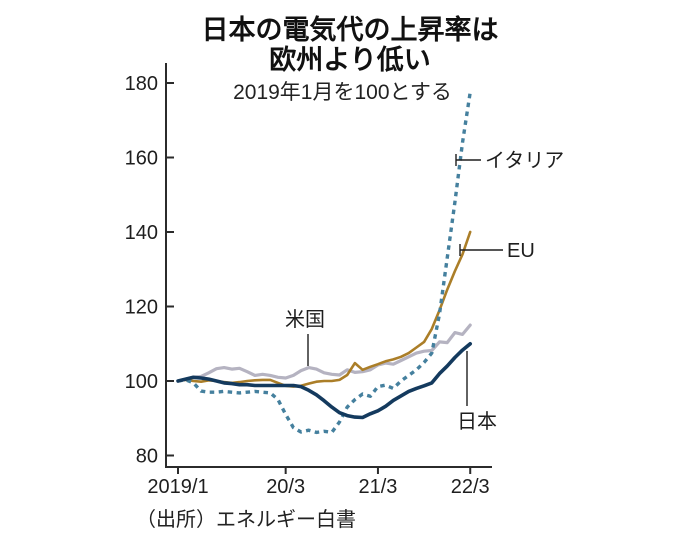 Image resolution: width=685 pixels, height=548 pixels. What do you see at coordinates (141, 159) in the screenshot?
I see `y-tick-label: 160` at bounding box center [141, 159].